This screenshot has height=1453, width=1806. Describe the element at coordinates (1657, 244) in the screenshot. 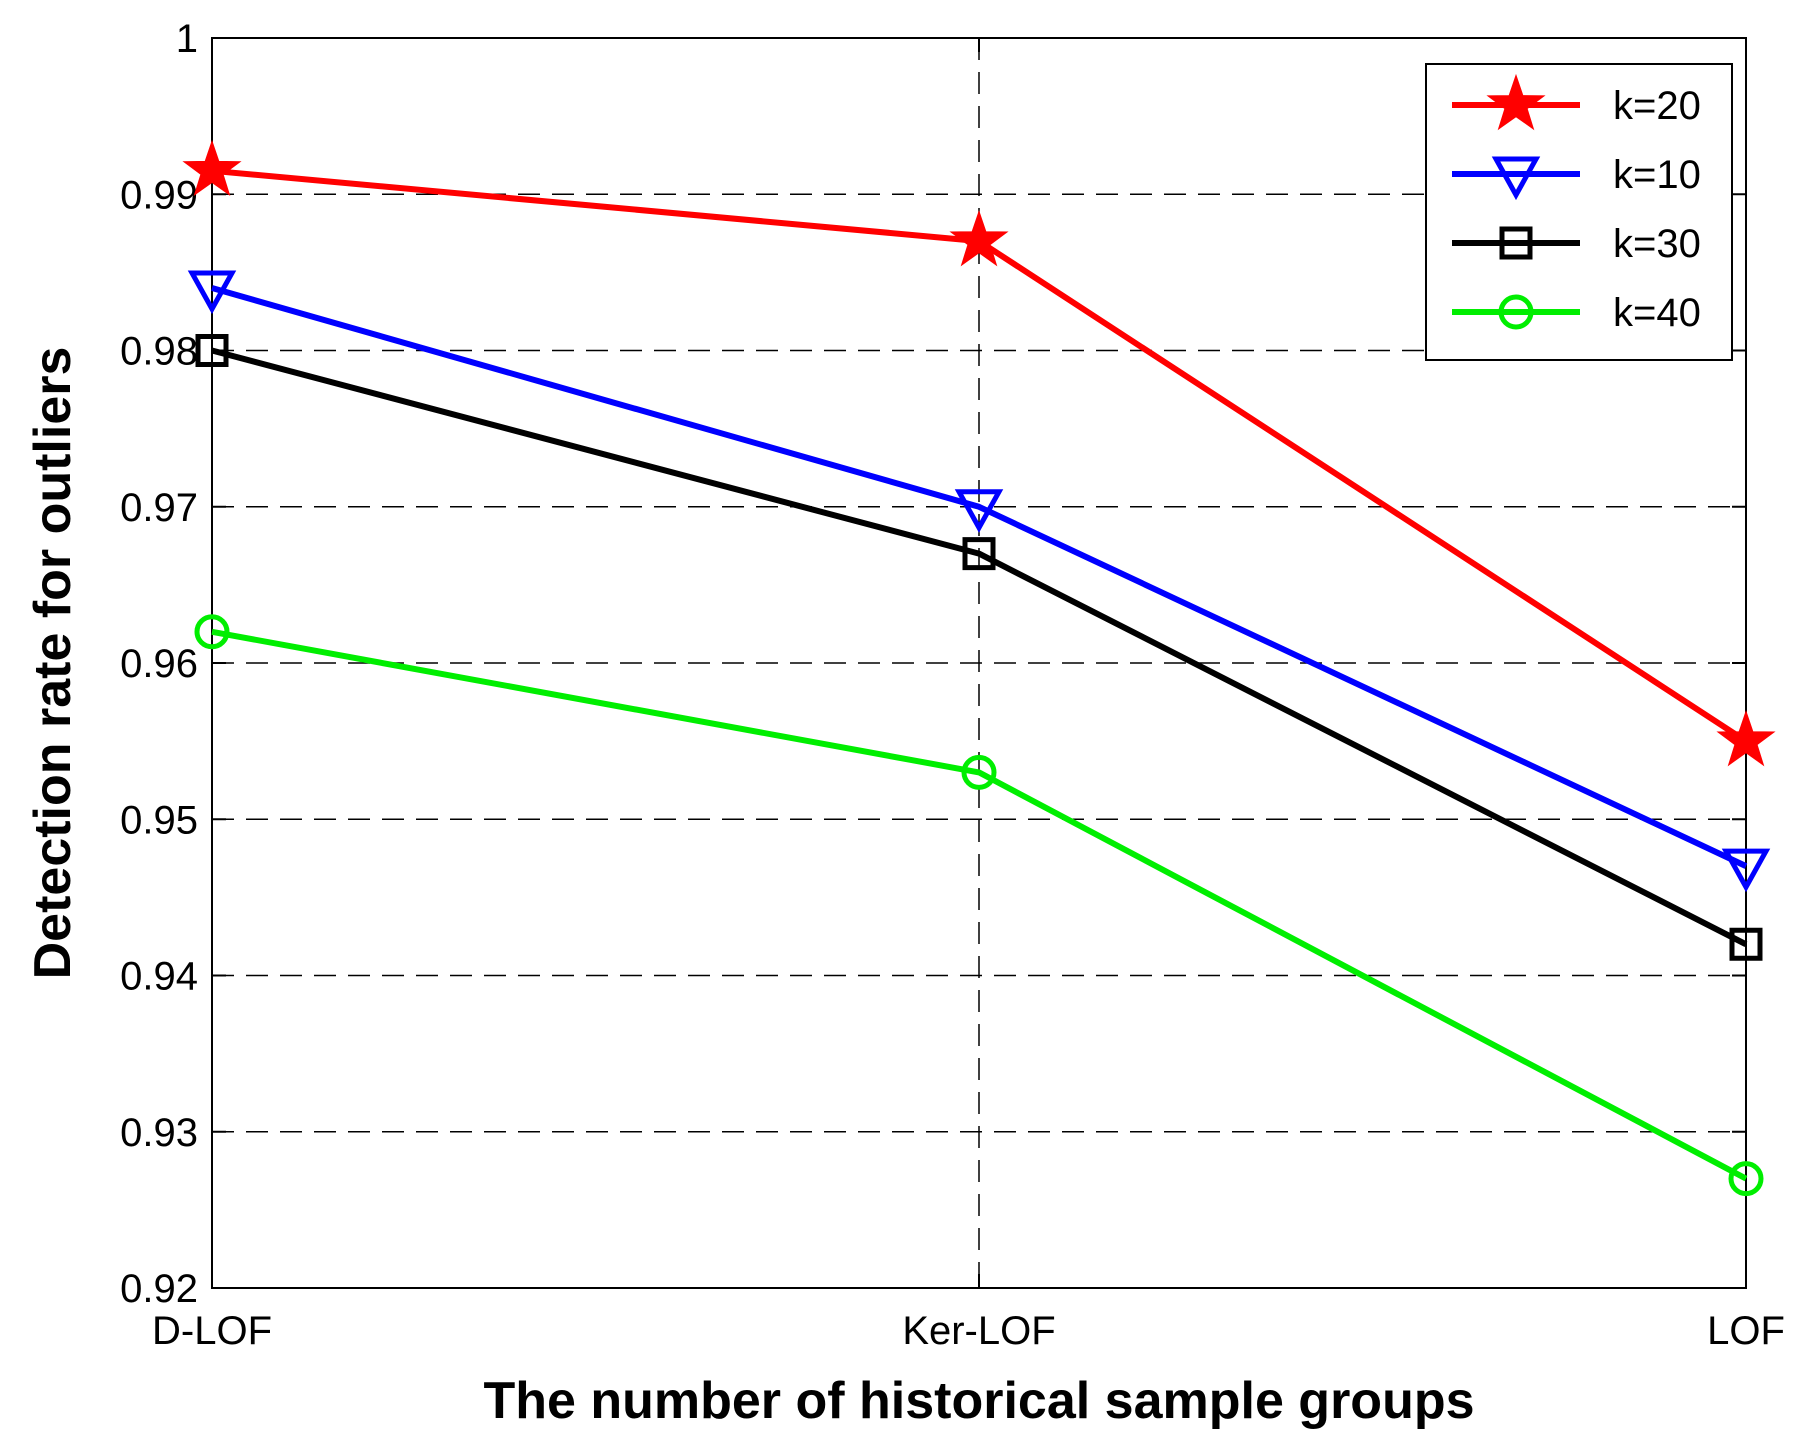

I see `legend-label: k=30` at that location.